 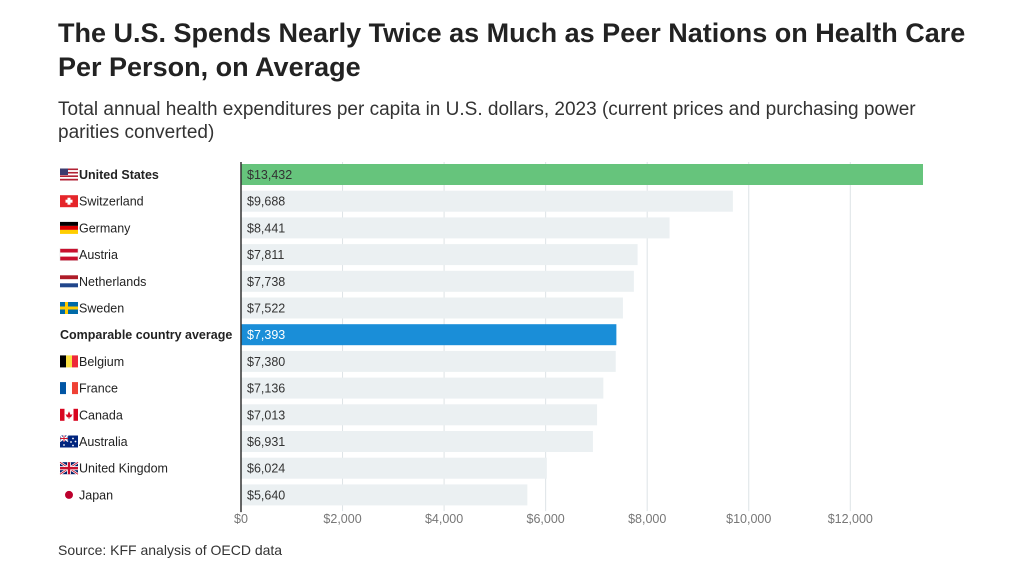 What do you see at coordinates (69, 227) in the screenshot?
I see `germany-flag-icon` at bounding box center [69, 227].